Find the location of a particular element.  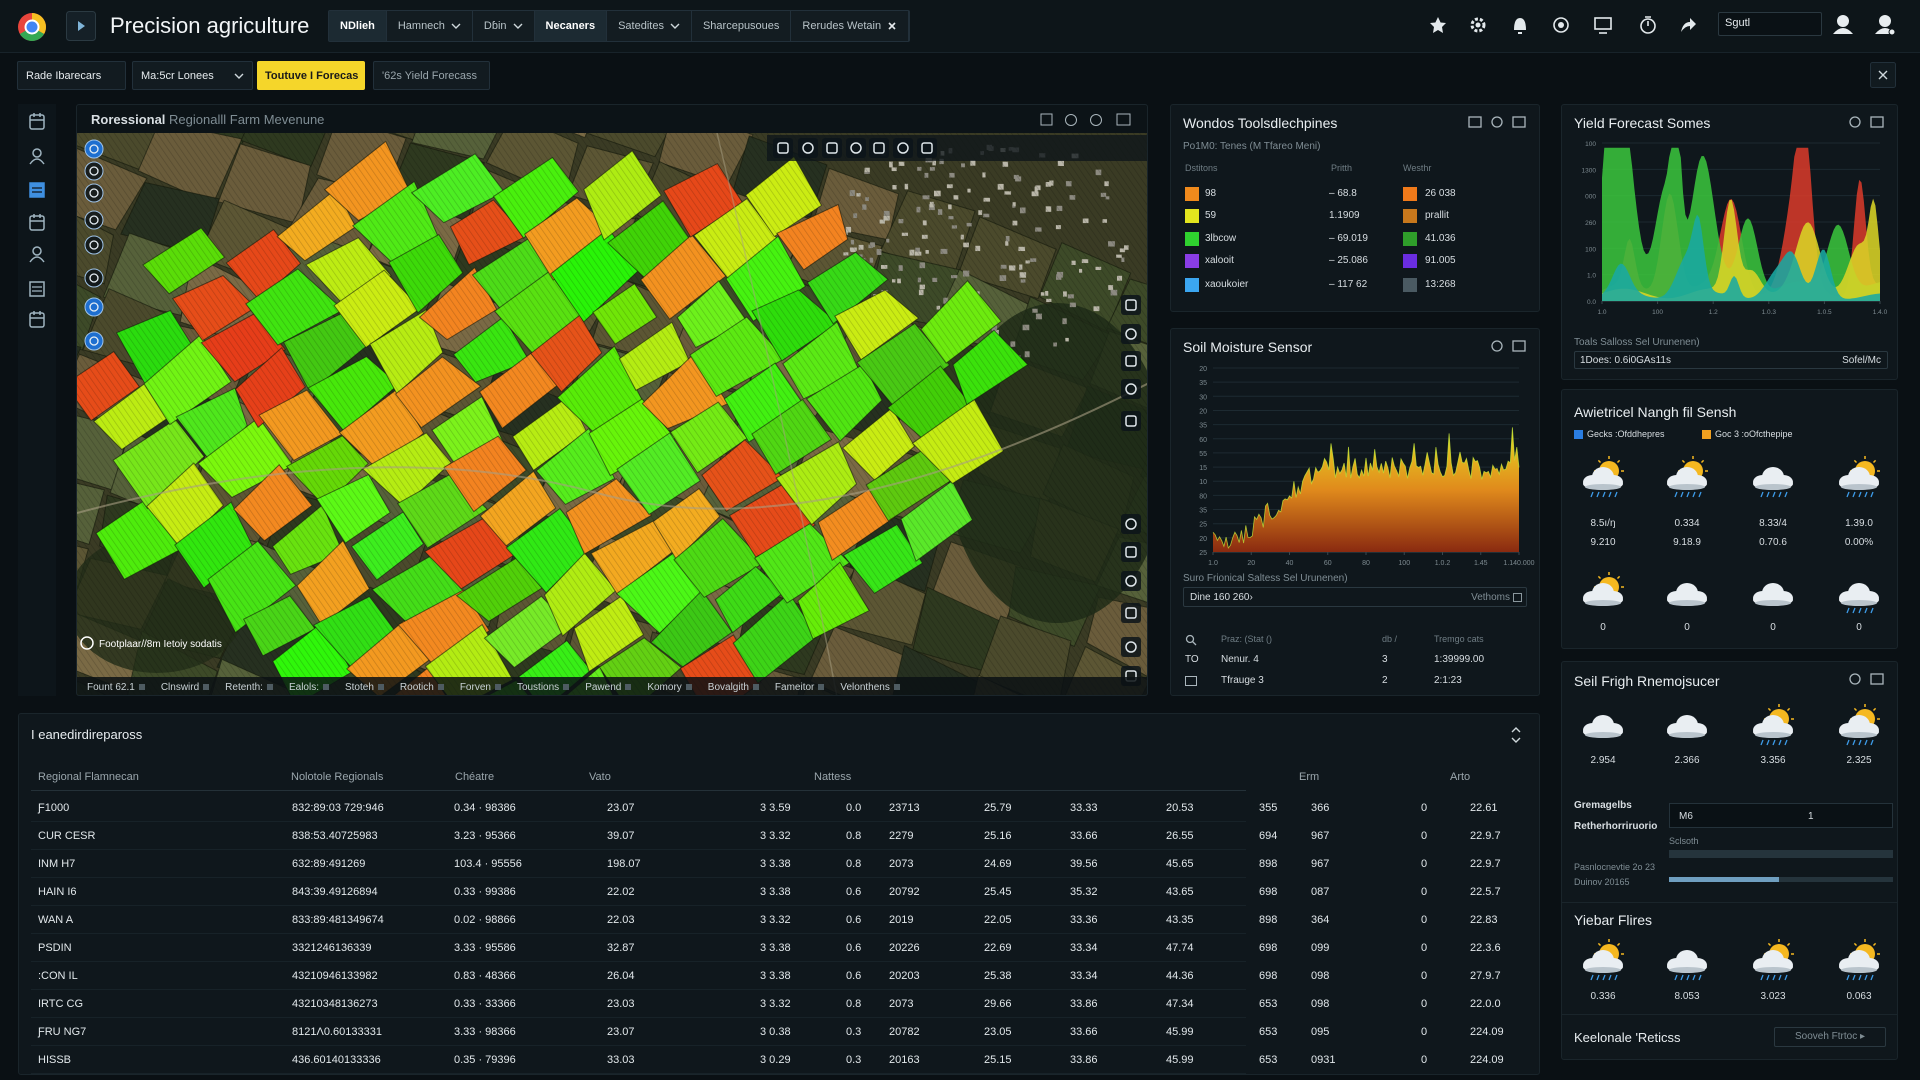

yield-input: 1Does: 0.6i0GAs11s Sofel/Mc is located at coordinates (1731, 360).